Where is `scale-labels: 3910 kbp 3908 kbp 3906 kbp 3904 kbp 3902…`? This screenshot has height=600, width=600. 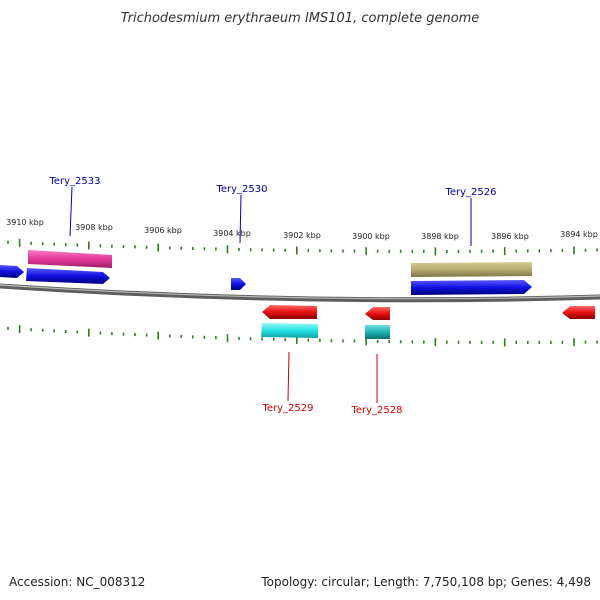 scale-labels: 3910 kbp 3908 kbp 3906 kbp 3904 kbp 3902… is located at coordinates (302, 229).